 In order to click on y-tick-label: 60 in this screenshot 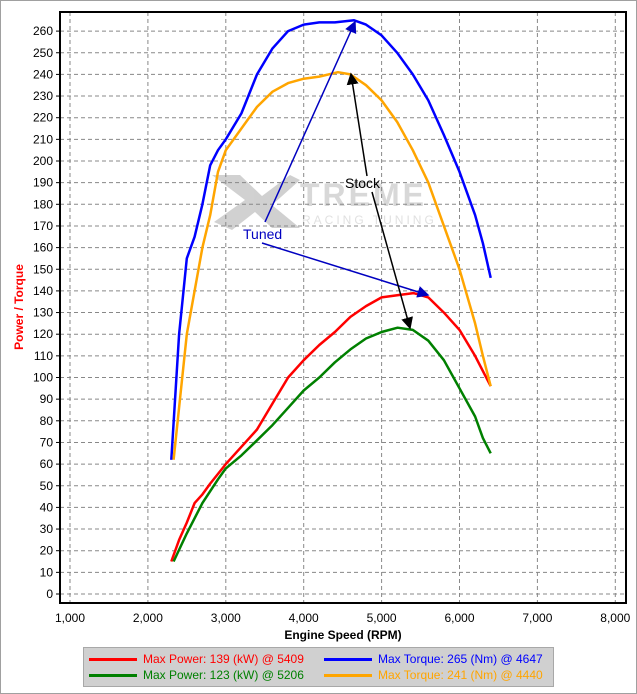, I will do `click(47, 464)`.